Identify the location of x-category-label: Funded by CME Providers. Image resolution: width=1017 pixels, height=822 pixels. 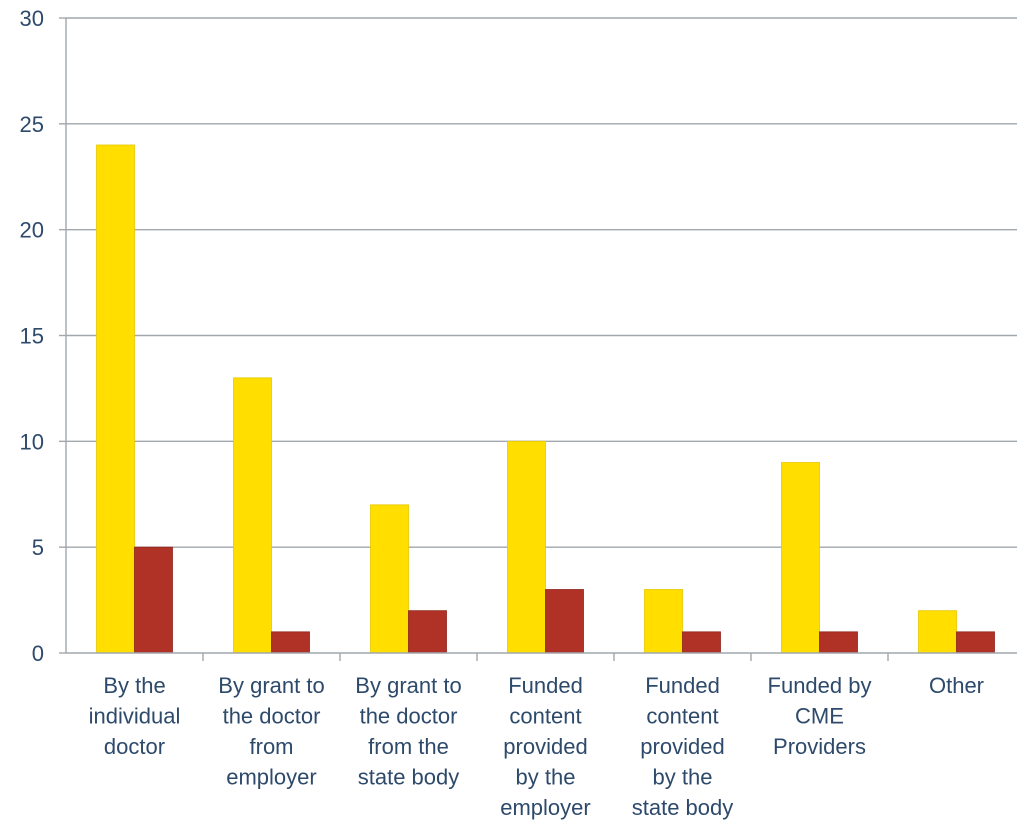
(820, 716).